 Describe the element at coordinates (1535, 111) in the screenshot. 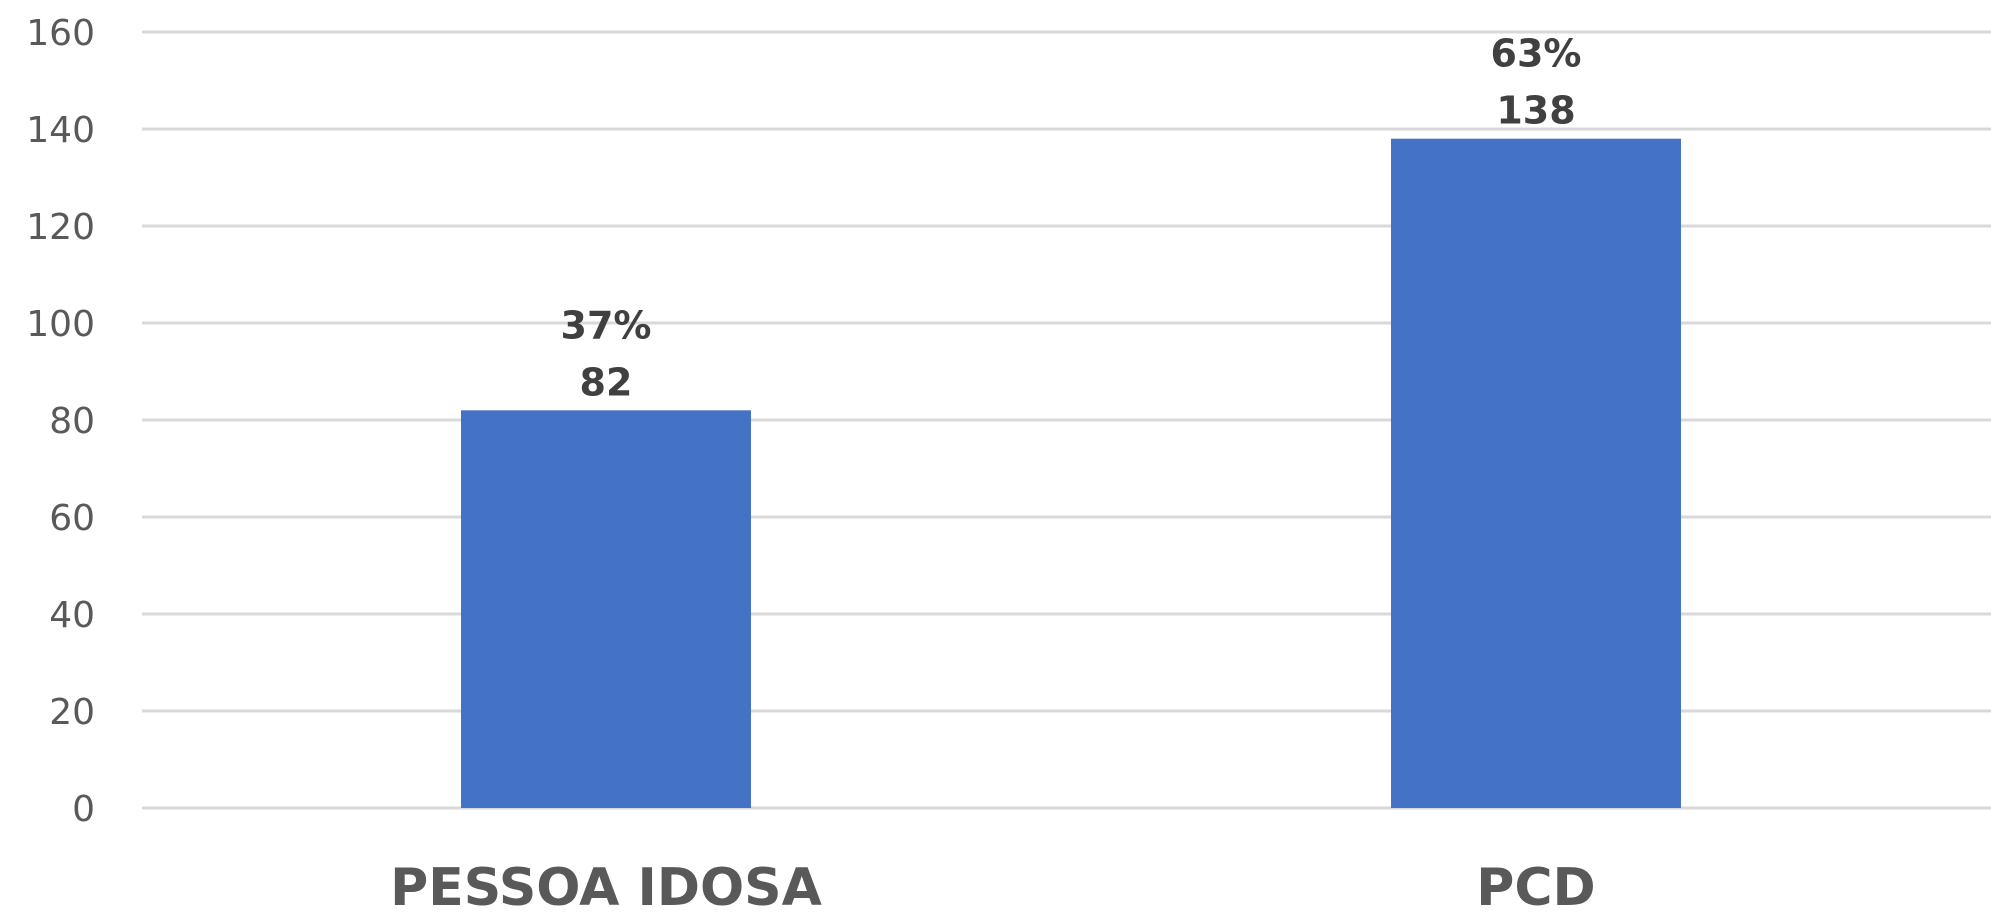

I see `data-label-value: 138` at that location.